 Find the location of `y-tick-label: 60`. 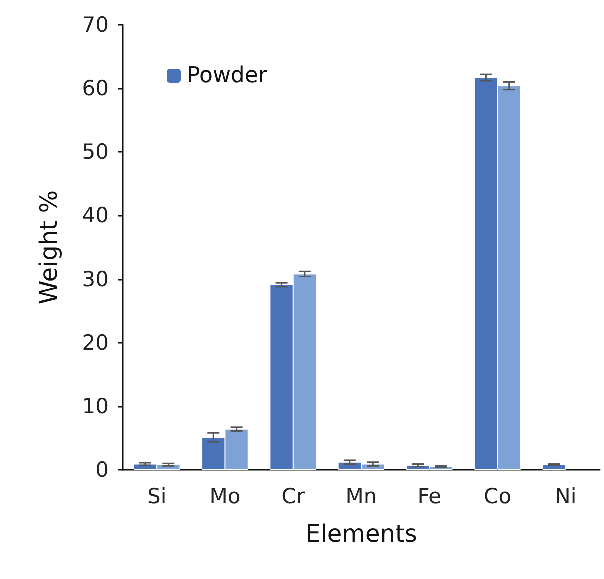

y-tick-label: 60 is located at coordinates (95, 88).